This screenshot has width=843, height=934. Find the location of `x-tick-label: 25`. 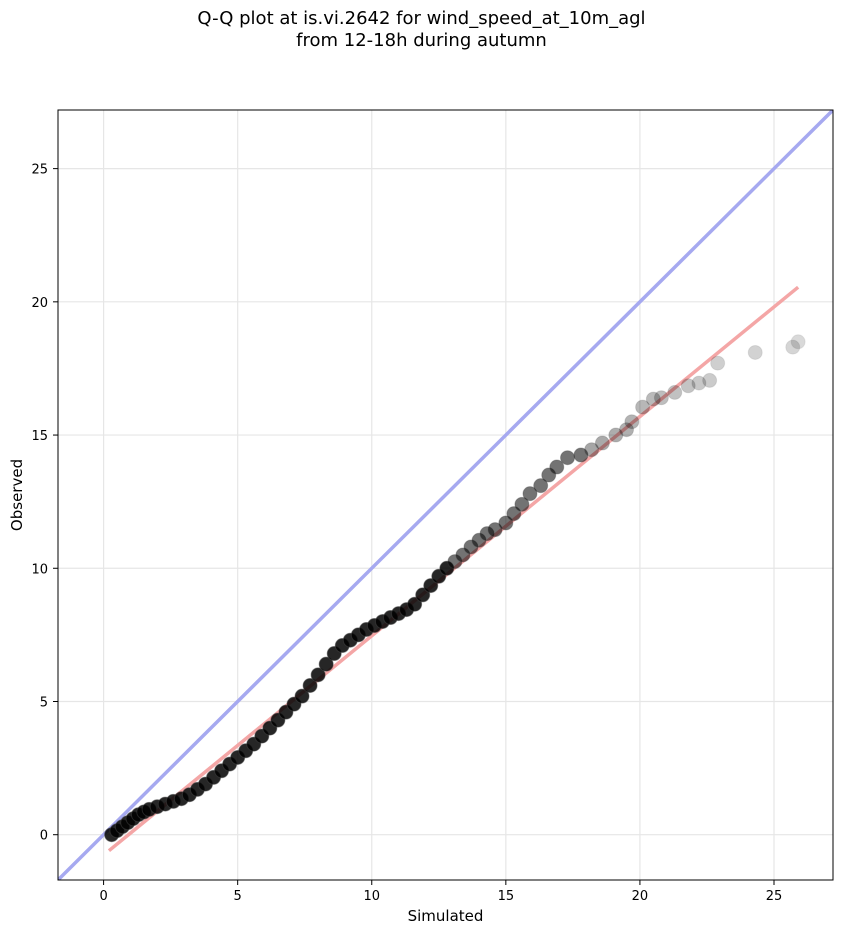

x-tick-label: 25 is located at coordinates (774, 896).